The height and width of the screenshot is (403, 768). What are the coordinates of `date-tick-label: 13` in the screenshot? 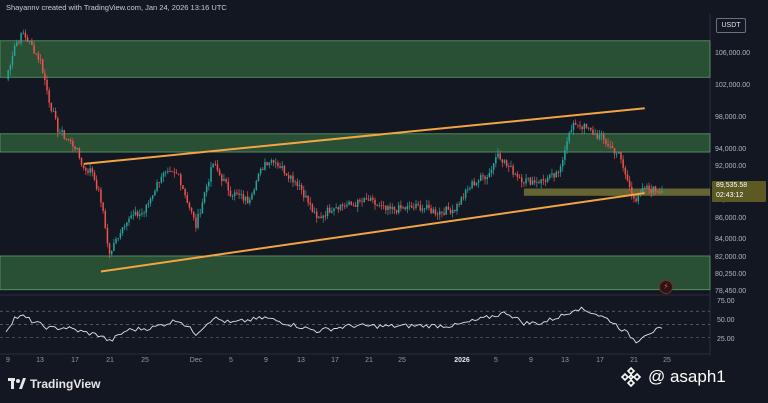 It's located at (40, 360).